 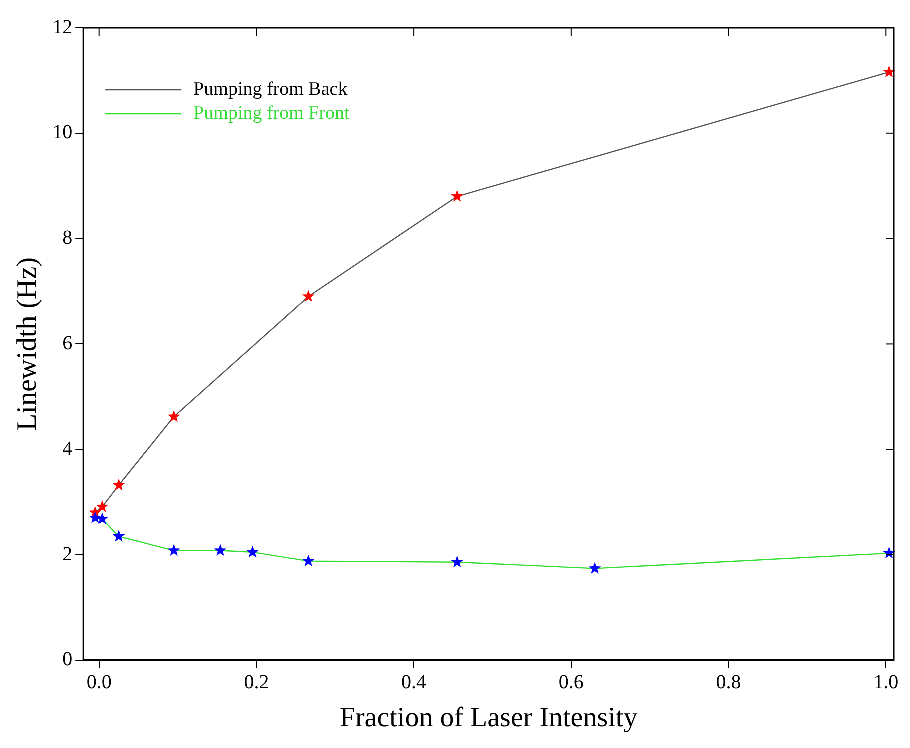 I want to click on legend-label: Pumping from Front, so click(x=272, y=113).